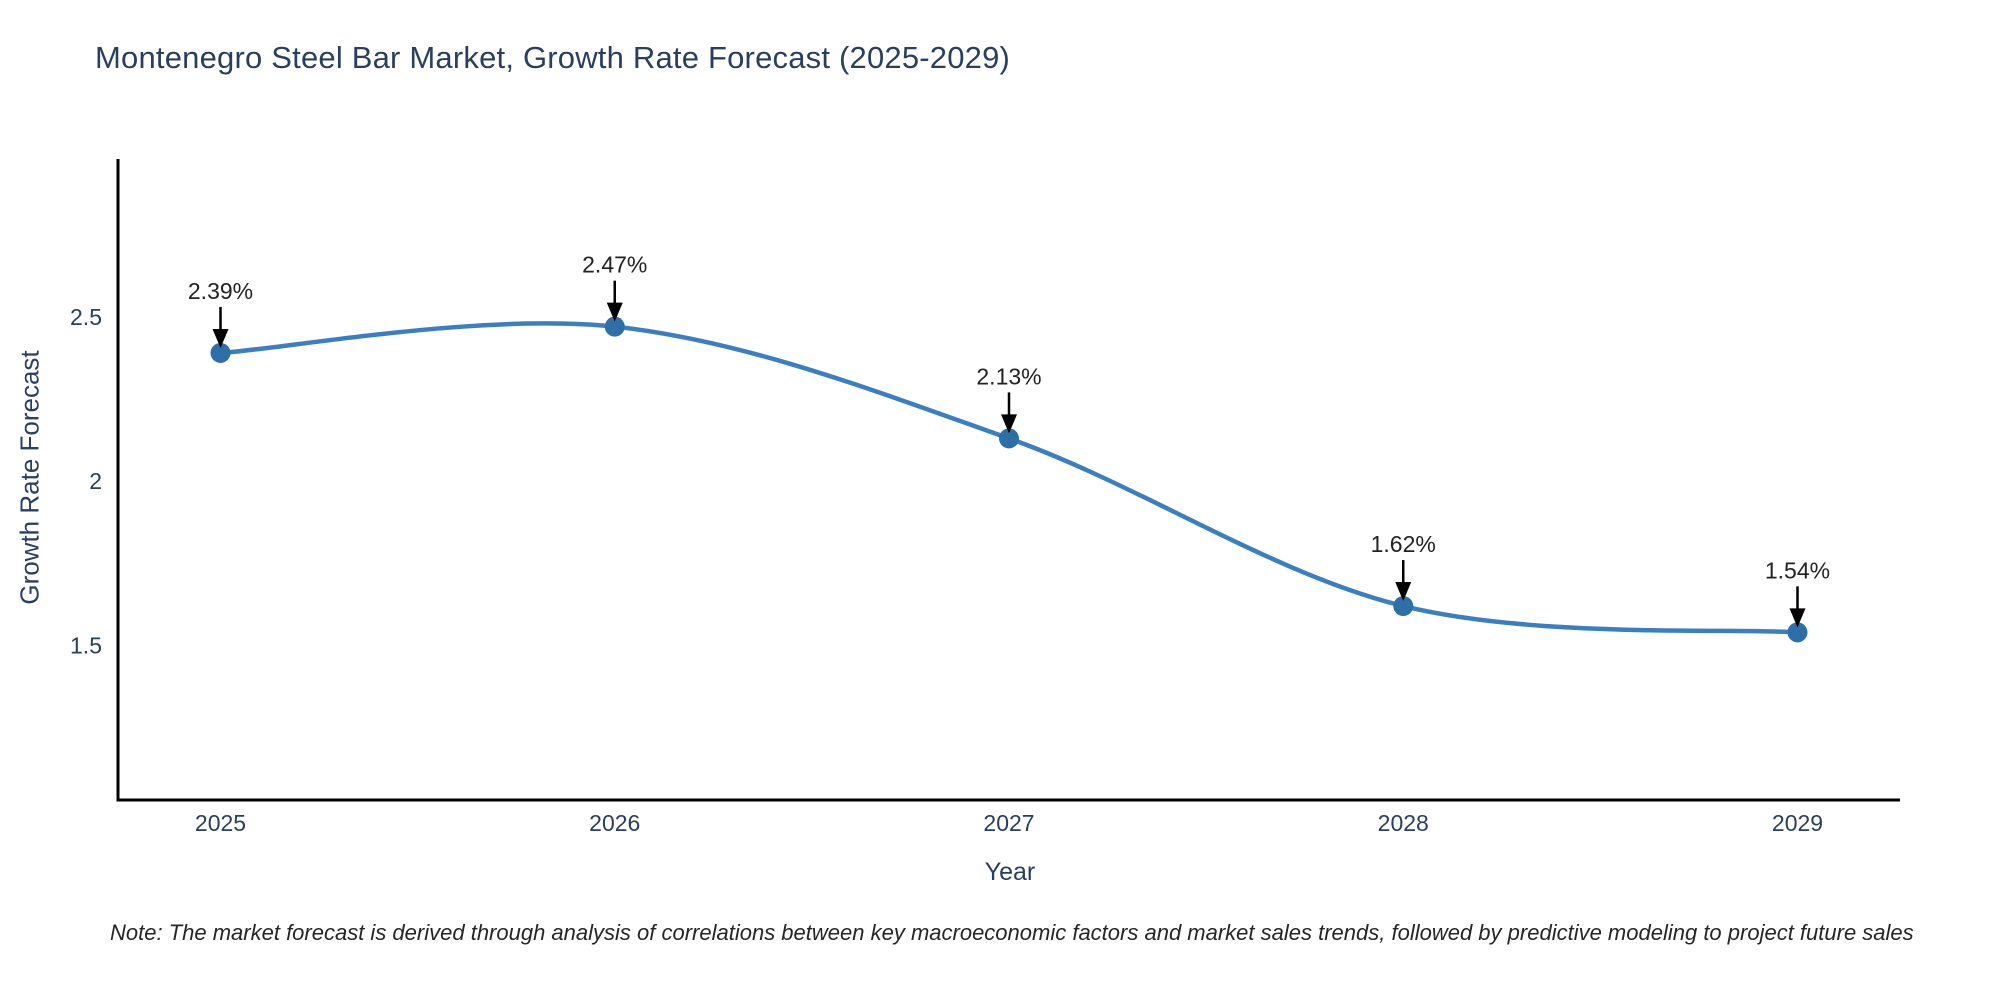 The width and height of the screenshot is (2000, 1000). Describe the element at coordinates (1797, 570) in the screenshot. I see `annotation-label: 1.54%` at that location.